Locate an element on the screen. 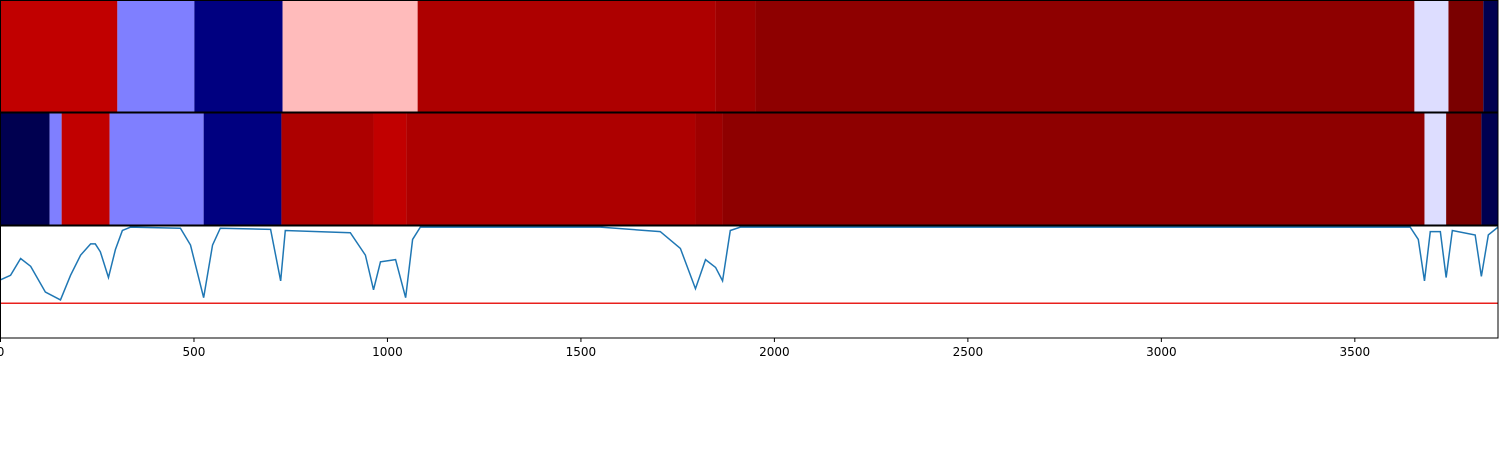 The width and height of the screenshot is (1500, 450). x-tick-label: 3000 is located at coordinates (1161, 352).